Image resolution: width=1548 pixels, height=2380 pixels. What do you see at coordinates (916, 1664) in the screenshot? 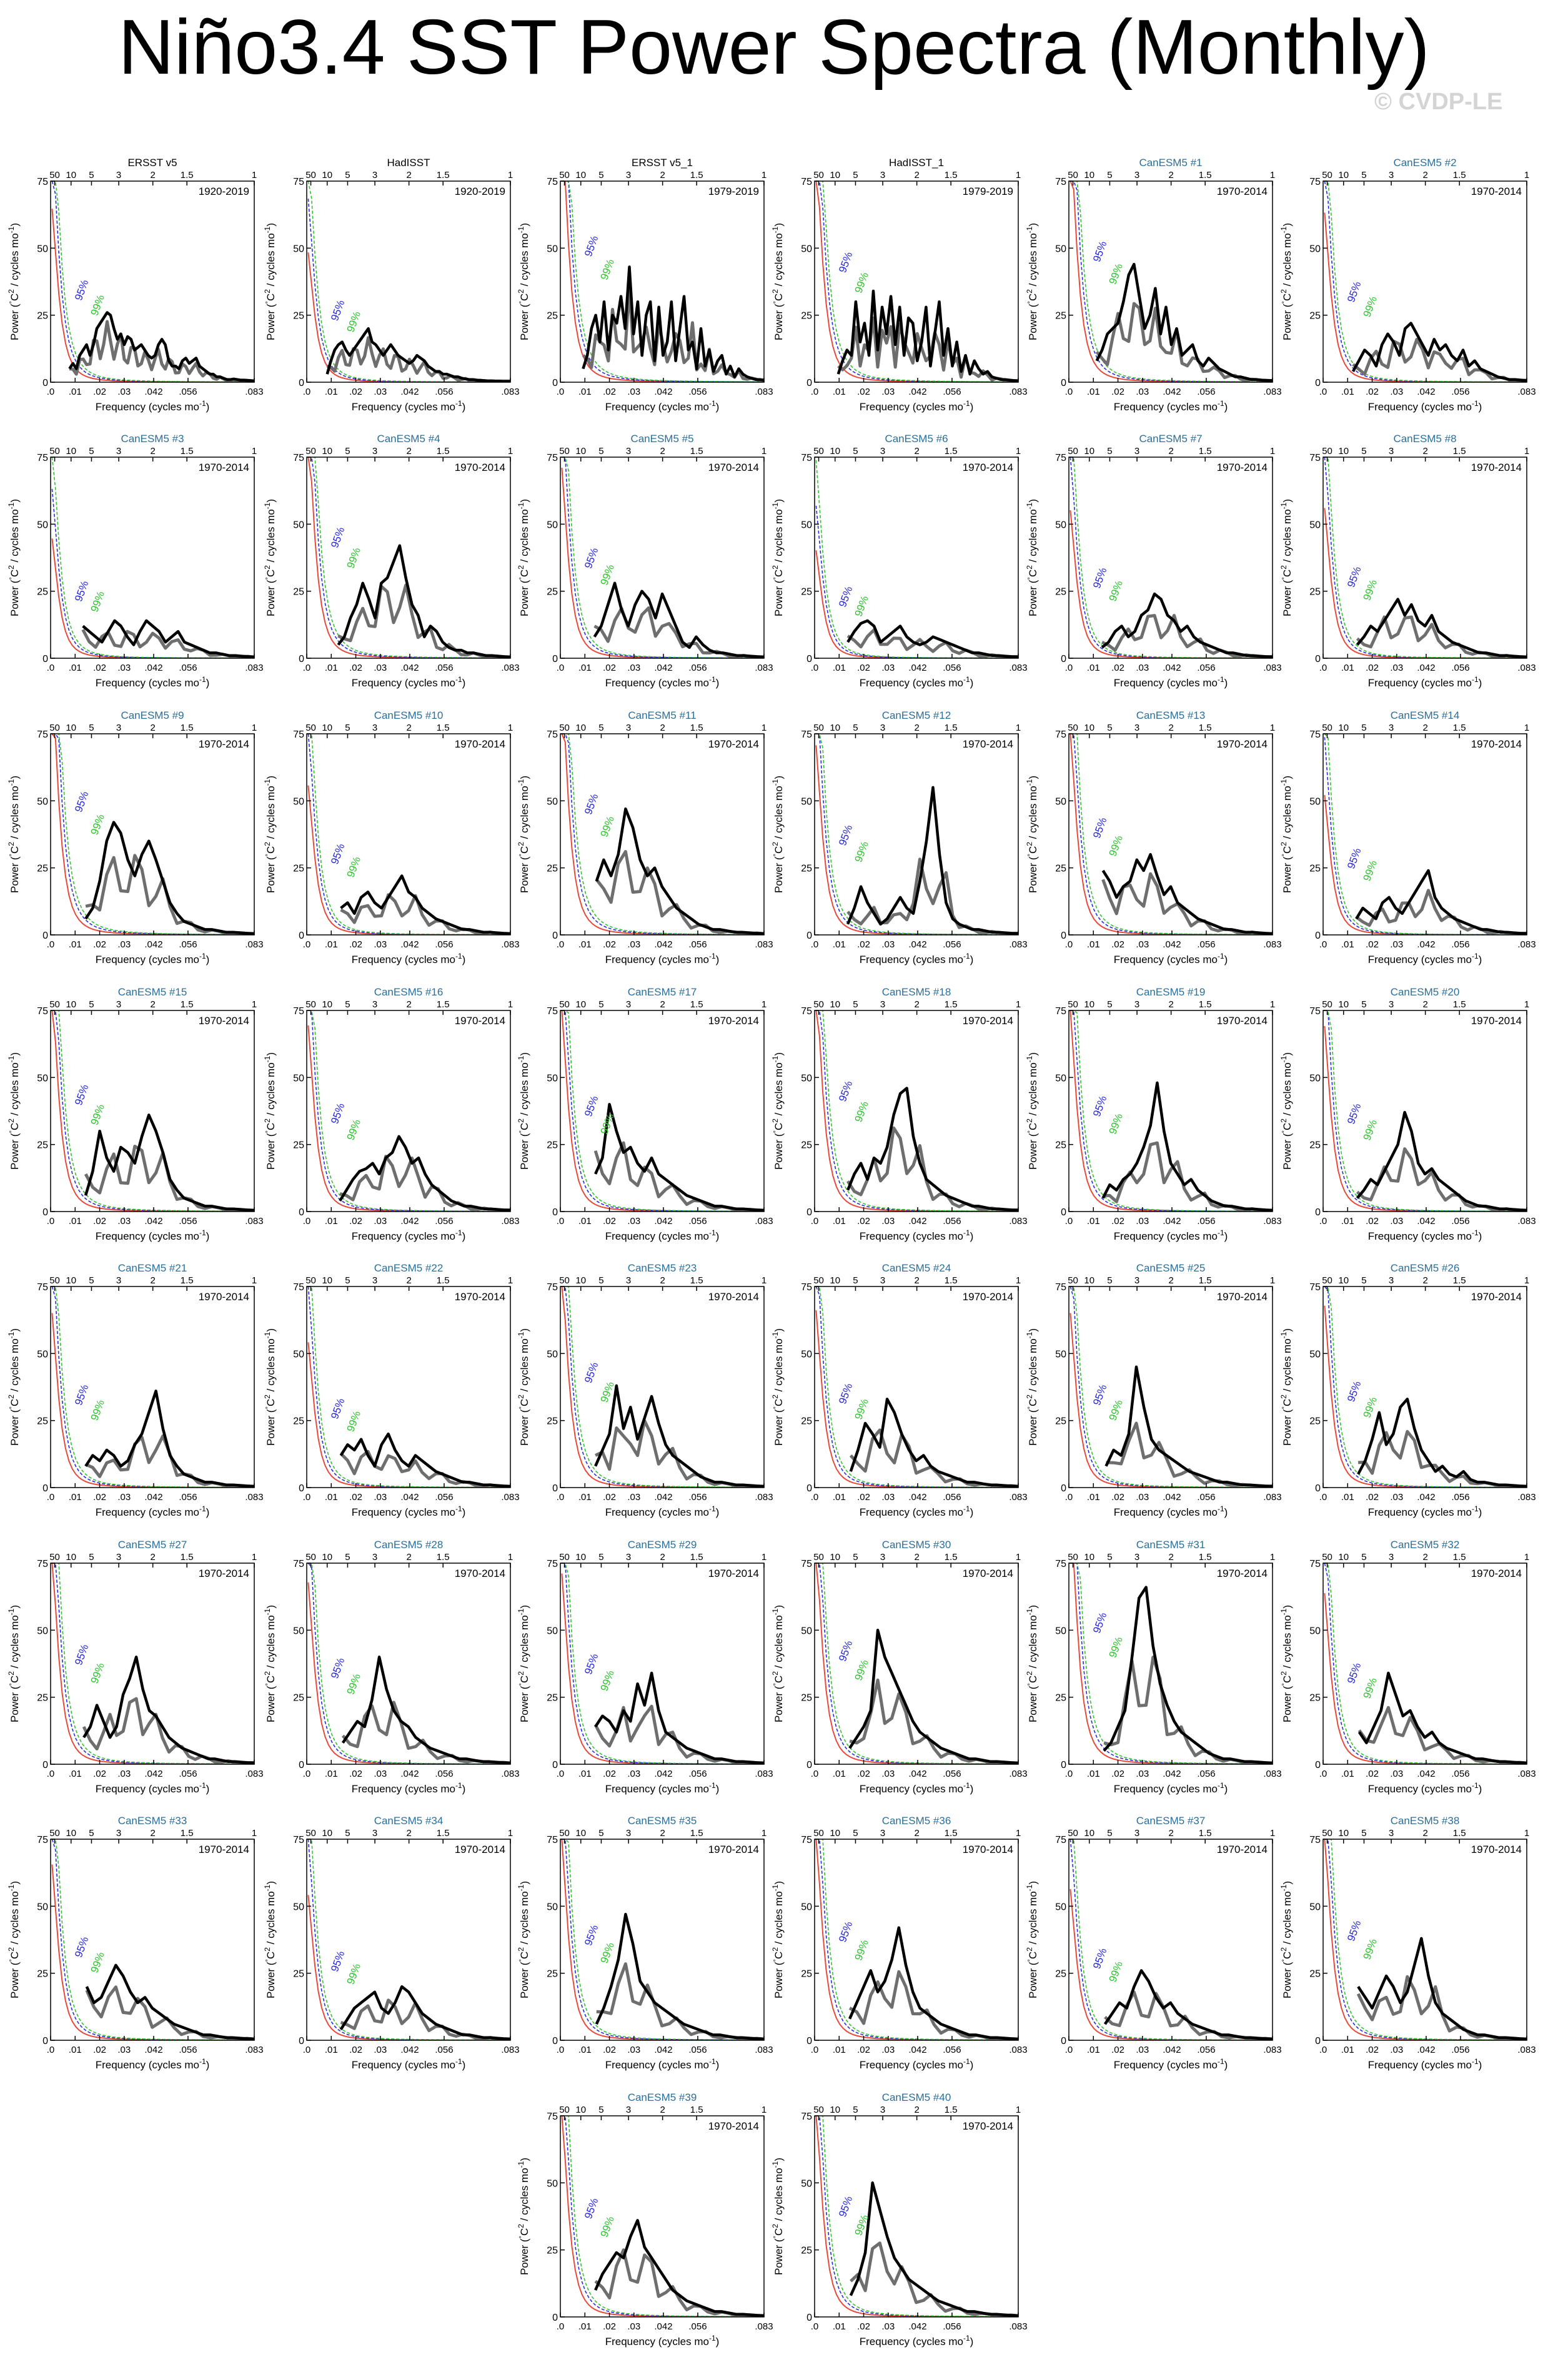
I see `plot-frame` at bounding box center [916, 1664].